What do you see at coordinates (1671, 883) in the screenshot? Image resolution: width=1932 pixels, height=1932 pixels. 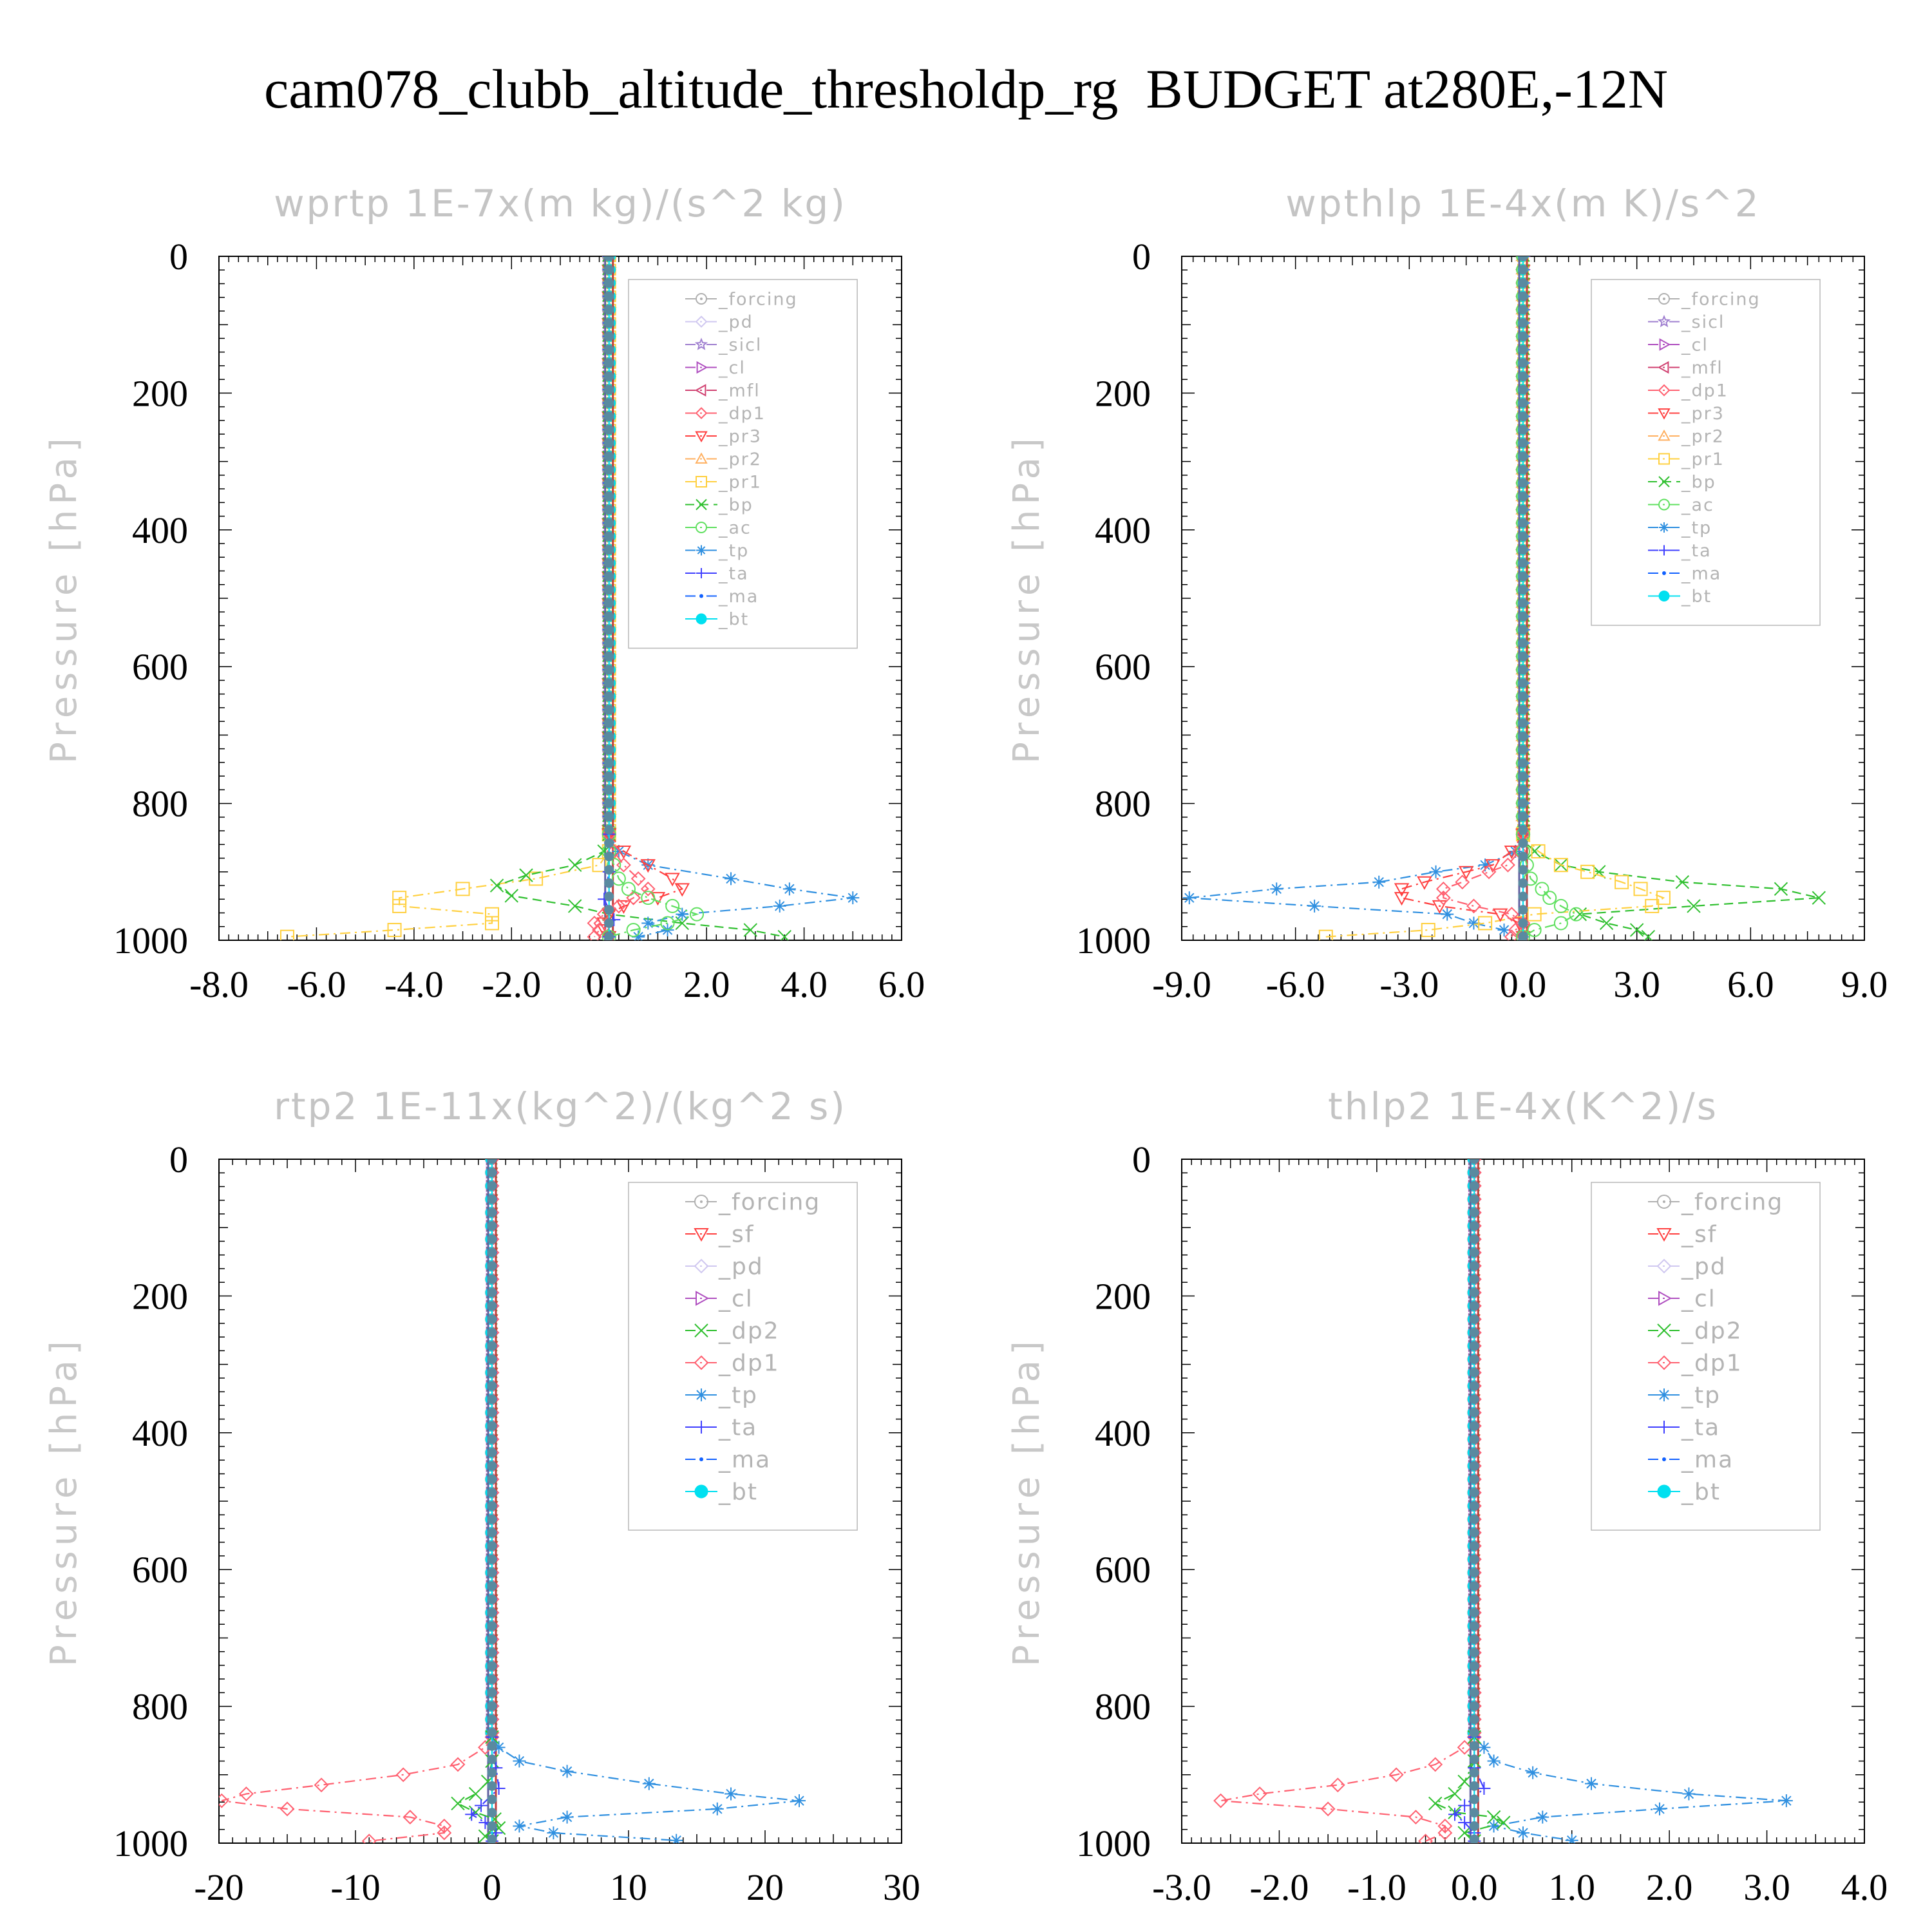 I see `series-bp` at bounding box center [1671, 883].